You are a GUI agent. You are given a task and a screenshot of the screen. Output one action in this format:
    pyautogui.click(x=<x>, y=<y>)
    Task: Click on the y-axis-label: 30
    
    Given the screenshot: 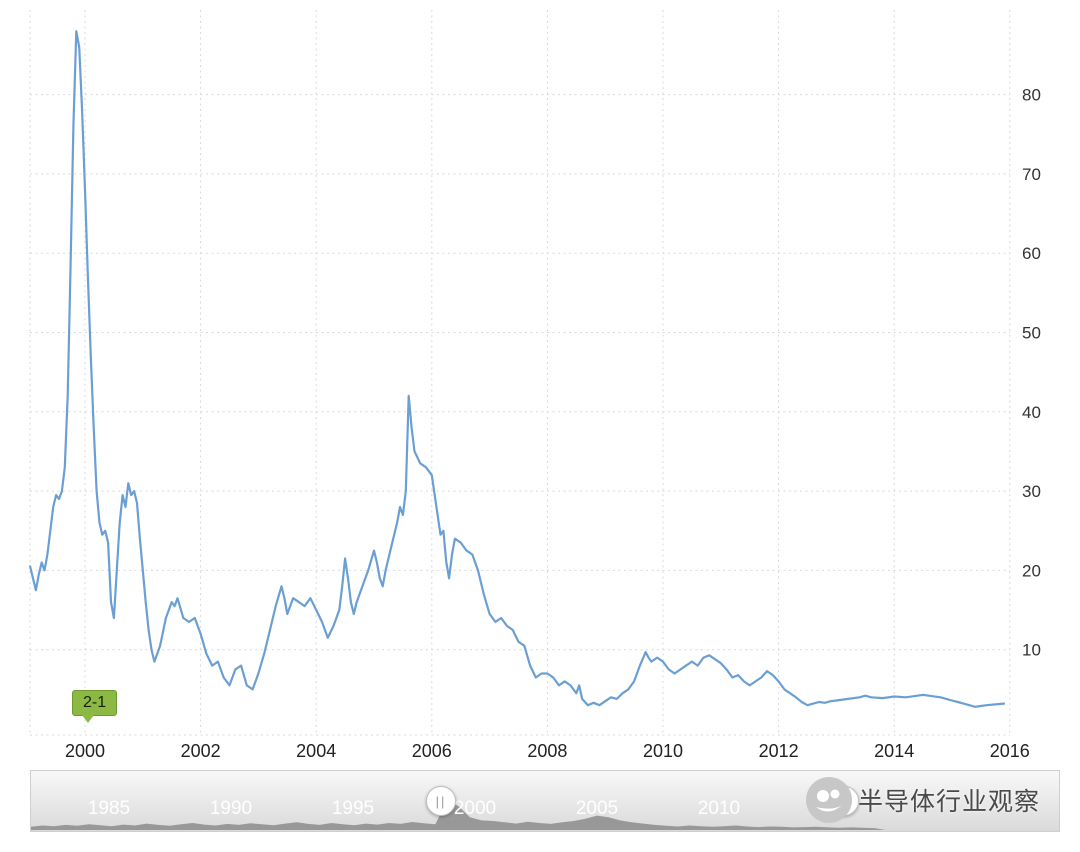 What is the action you would take?
    pyautogui.click(x=1031, y=491)
    